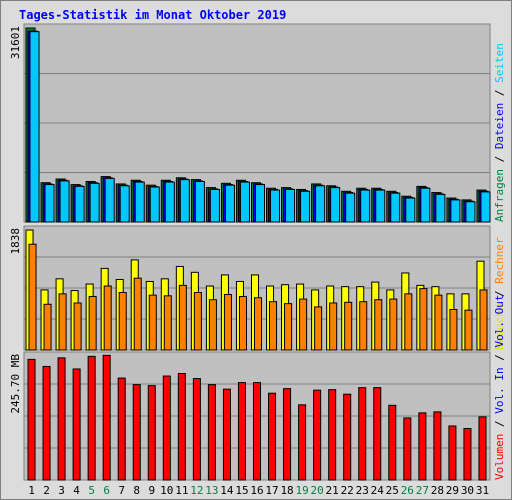 The width and height of the screenshot is (512, 500). Describe the element at coordinates (271, 490) in the screenshot. I see `x-tick-label-17: 17` at that location.